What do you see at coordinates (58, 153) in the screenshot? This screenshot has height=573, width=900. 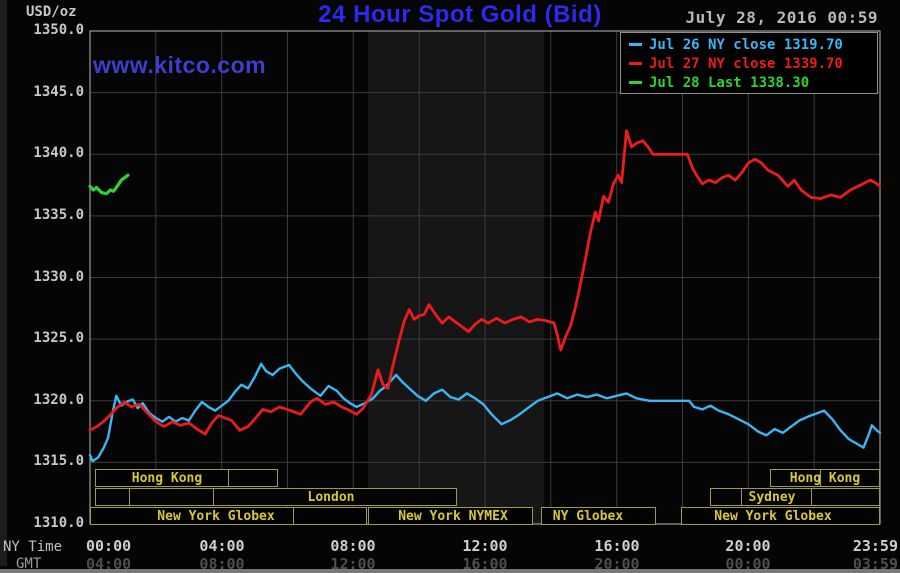 I see `y-tick-1340.0: 1340.0` at bounding box center [58, 153].